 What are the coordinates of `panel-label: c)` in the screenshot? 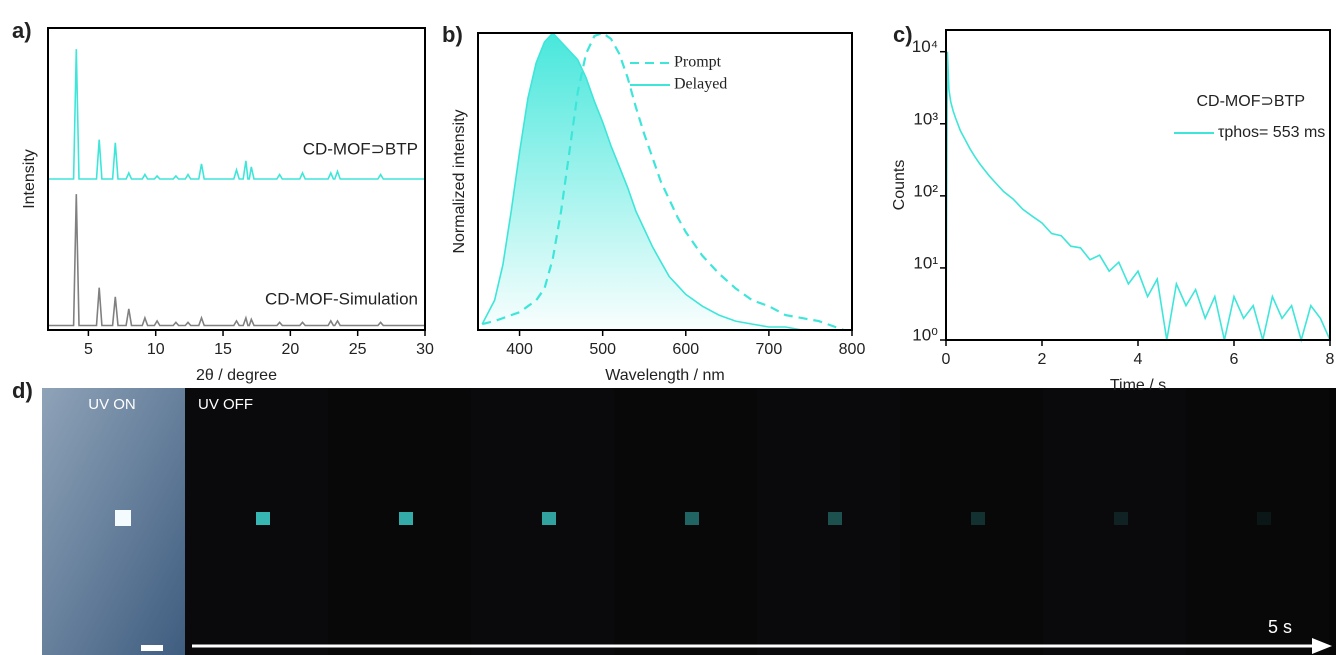 It's located at (903, 34).